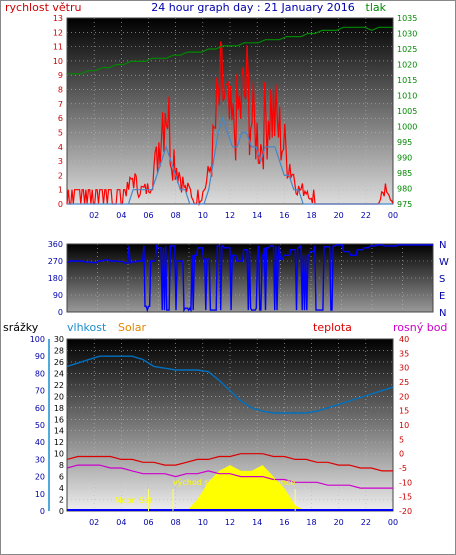 The width and height of the screenshot is (456, 555). What do you see at coordinates (132, 327) in the screenshot?
I see `label-solar: Solar` at bounding box center [132, 327].